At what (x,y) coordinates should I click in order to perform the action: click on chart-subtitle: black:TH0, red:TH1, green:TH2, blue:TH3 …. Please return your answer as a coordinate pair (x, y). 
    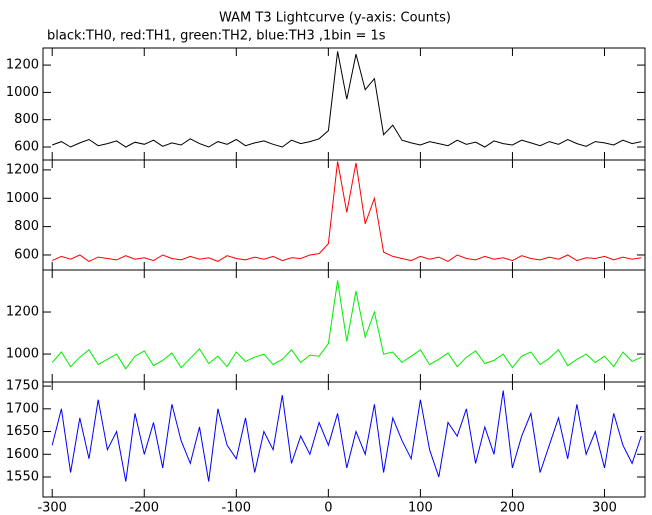
    Looking at the image, I should click on (216, 36).